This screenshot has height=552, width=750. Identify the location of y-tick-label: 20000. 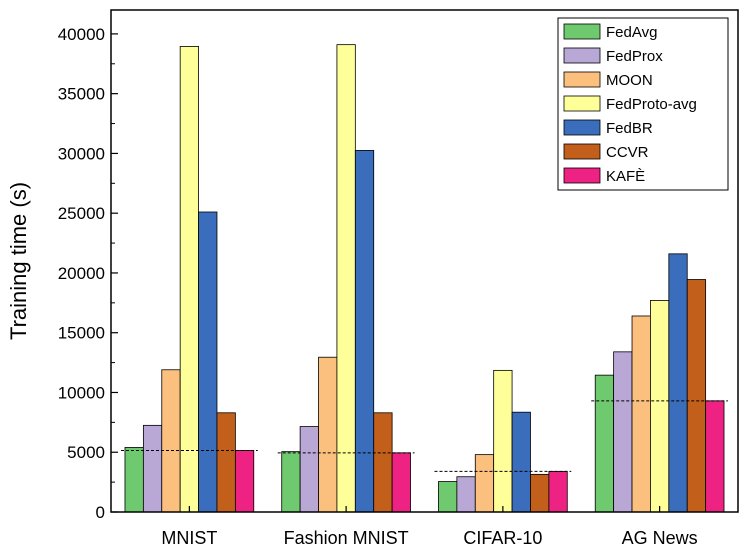
(81, 273).